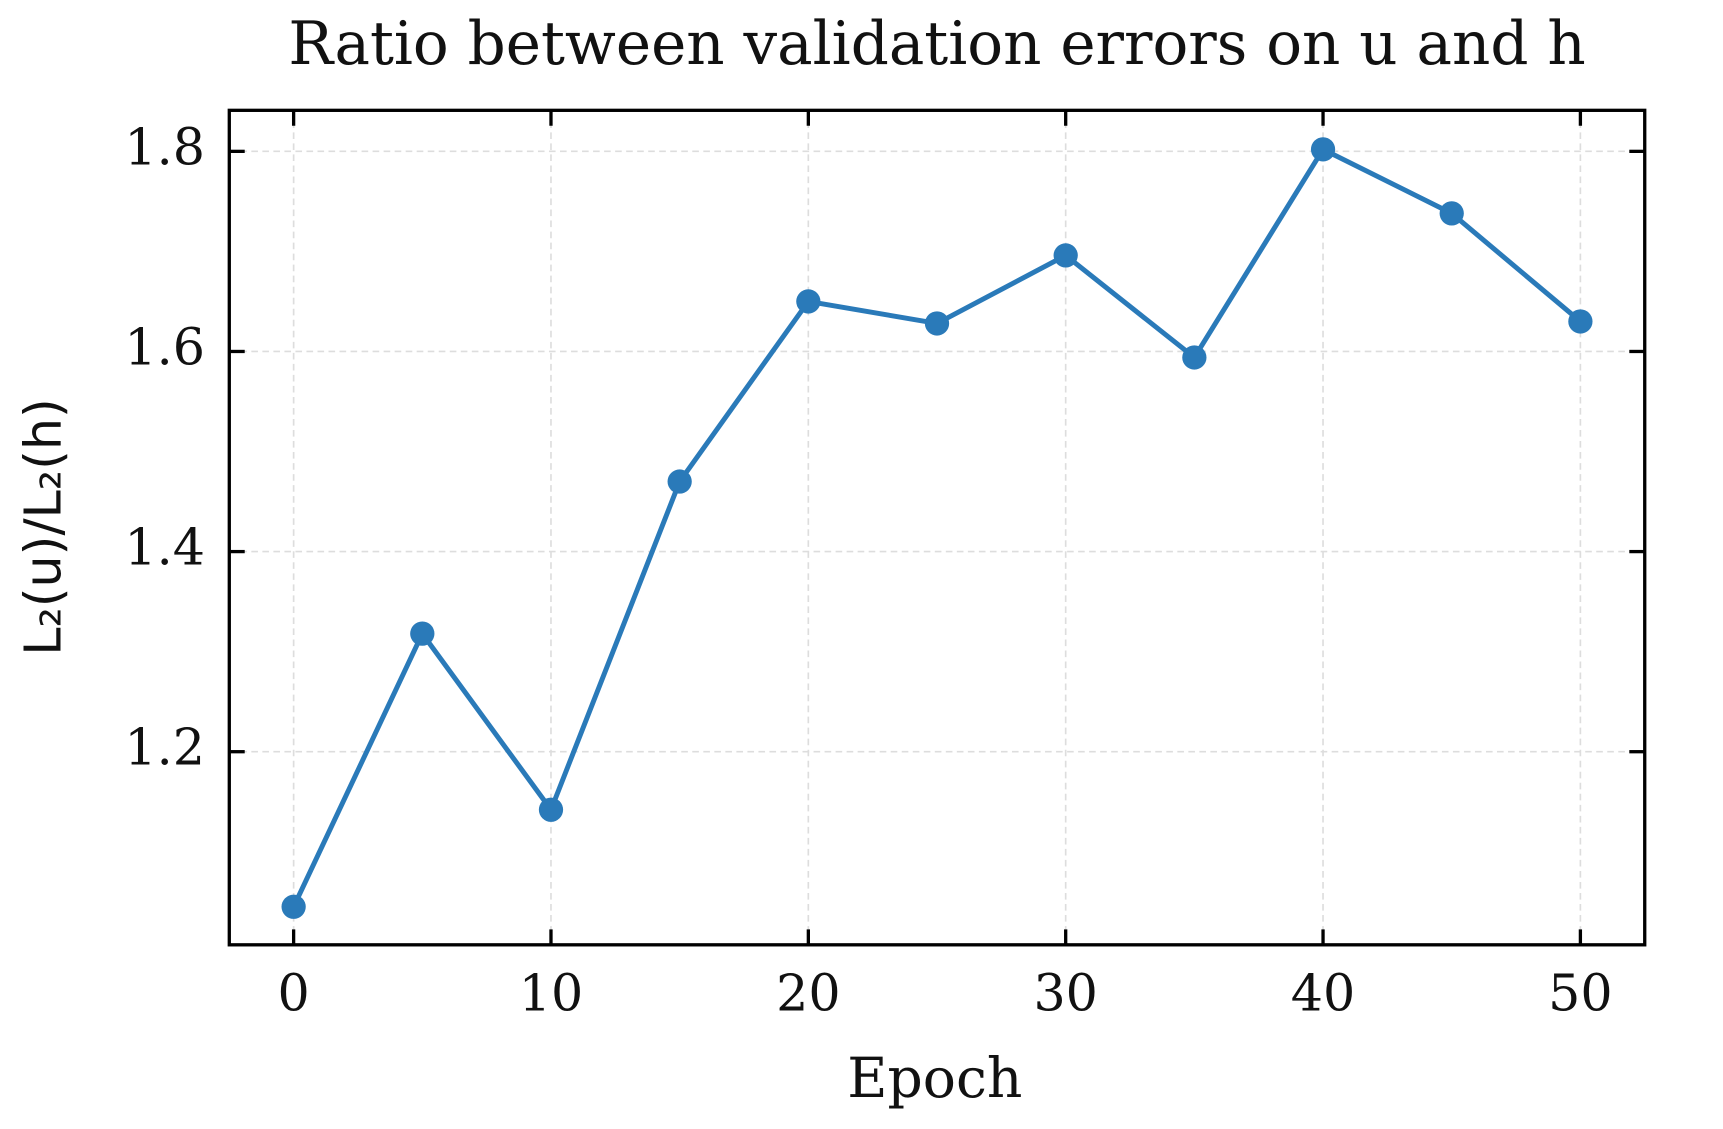 This screenshot has height=1129, width=1723. What do you see at coordinates (808, 993) in the screenshot?
I see `x-tick-label: 20` at bounding box center [808, 993].